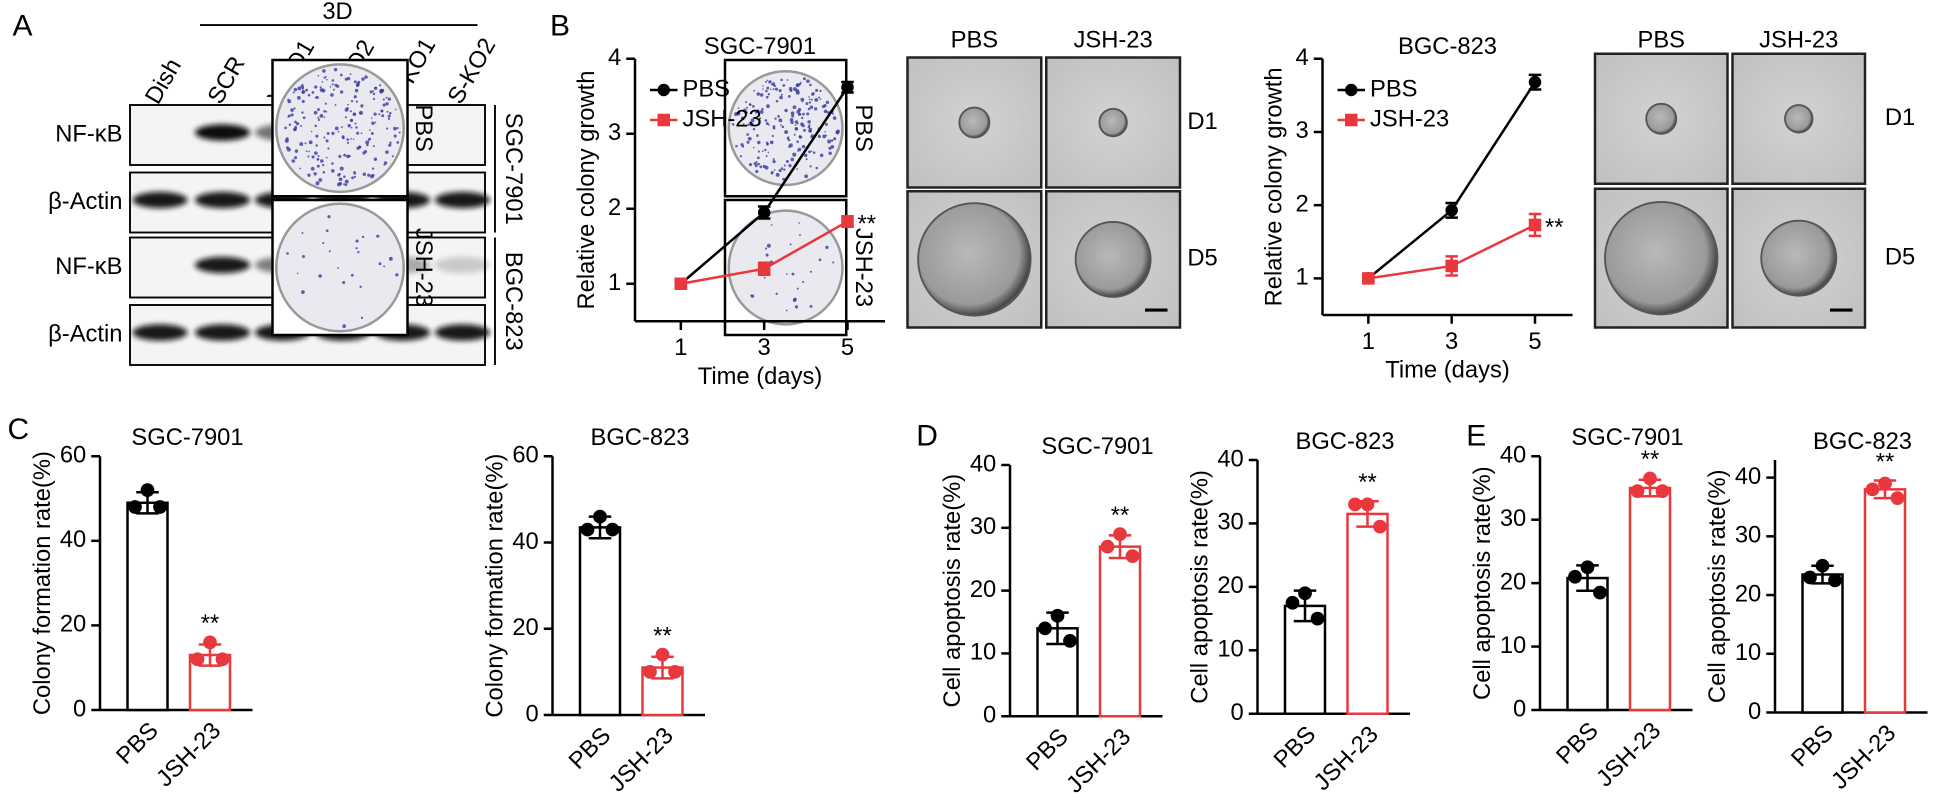  I want to click on bar, so click(1822, 643).